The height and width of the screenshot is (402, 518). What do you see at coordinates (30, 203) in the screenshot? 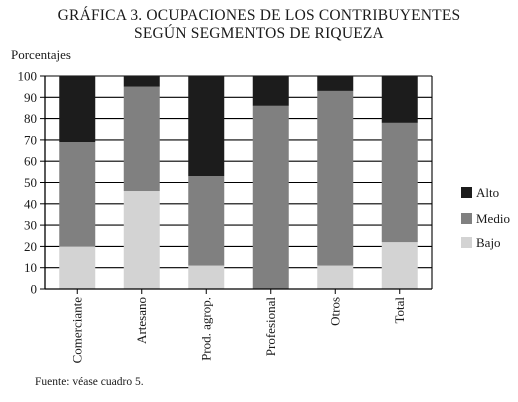
I see `y-tick-label-40: 40` at bounding box center [30, 203].